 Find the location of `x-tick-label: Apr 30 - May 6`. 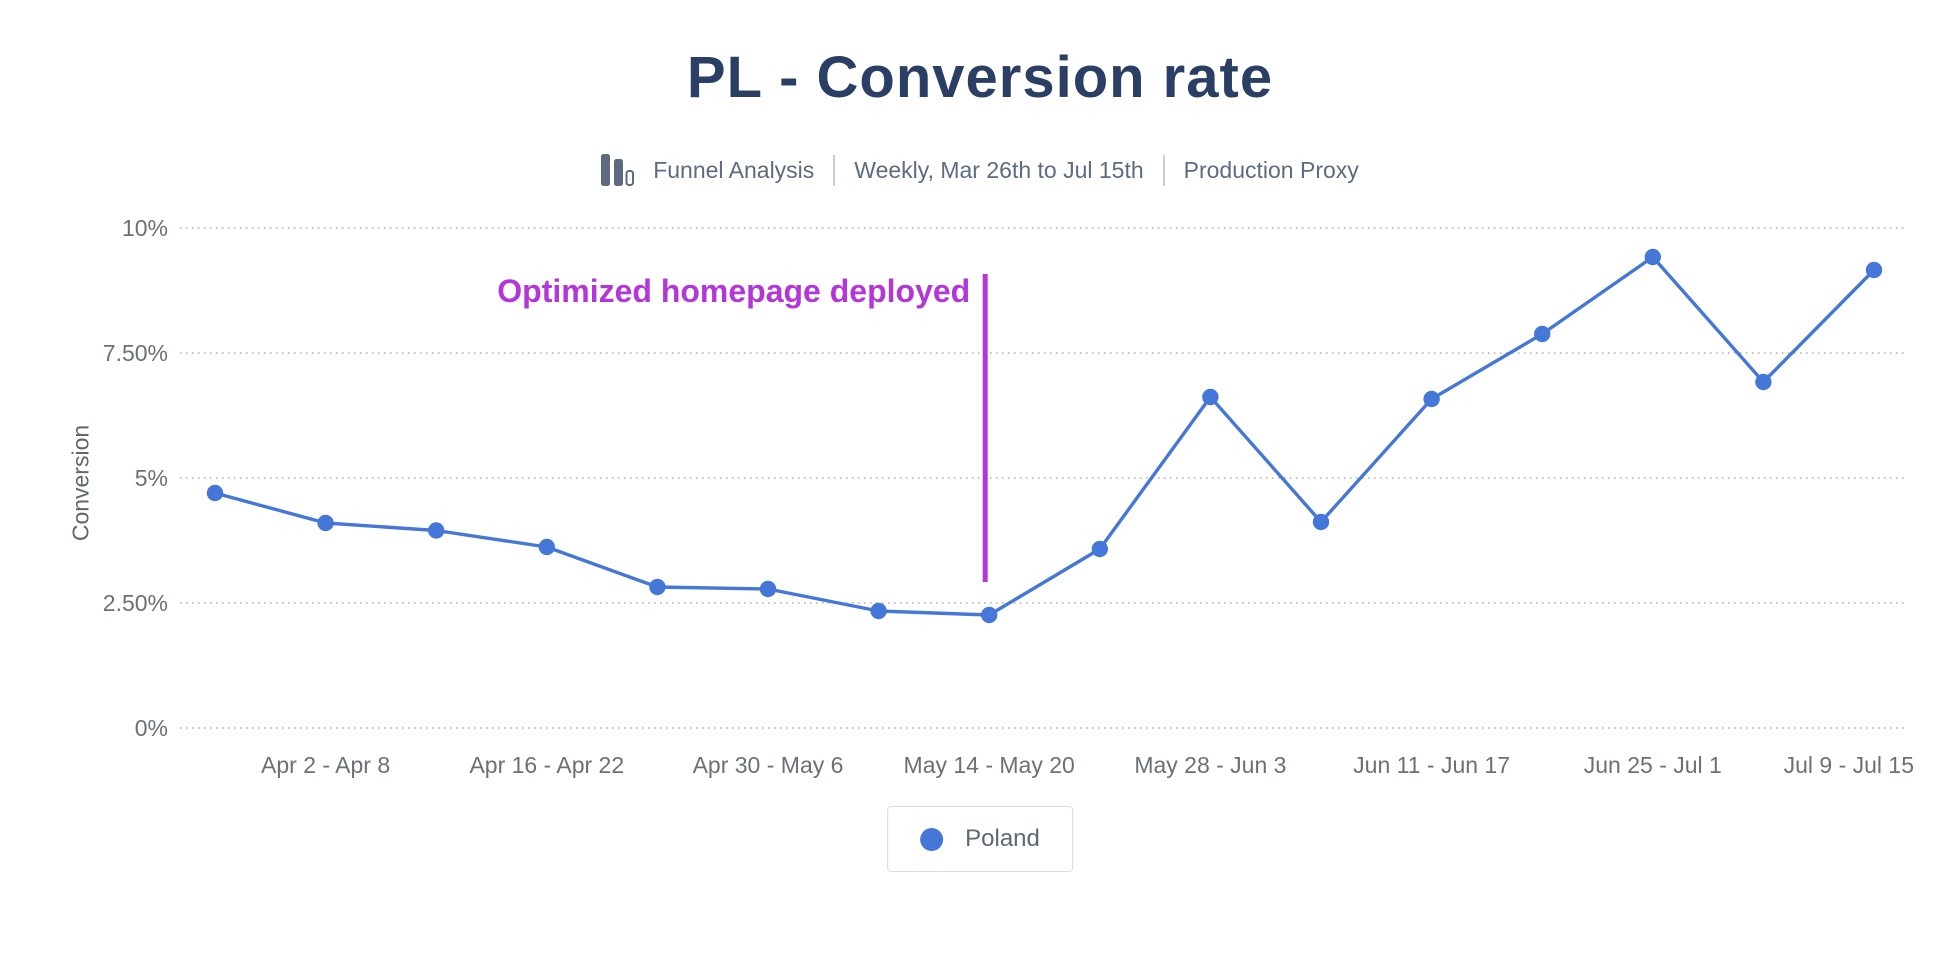

x-tick-label: Apr 30 - May 6 is located at coordinates (768, 765).